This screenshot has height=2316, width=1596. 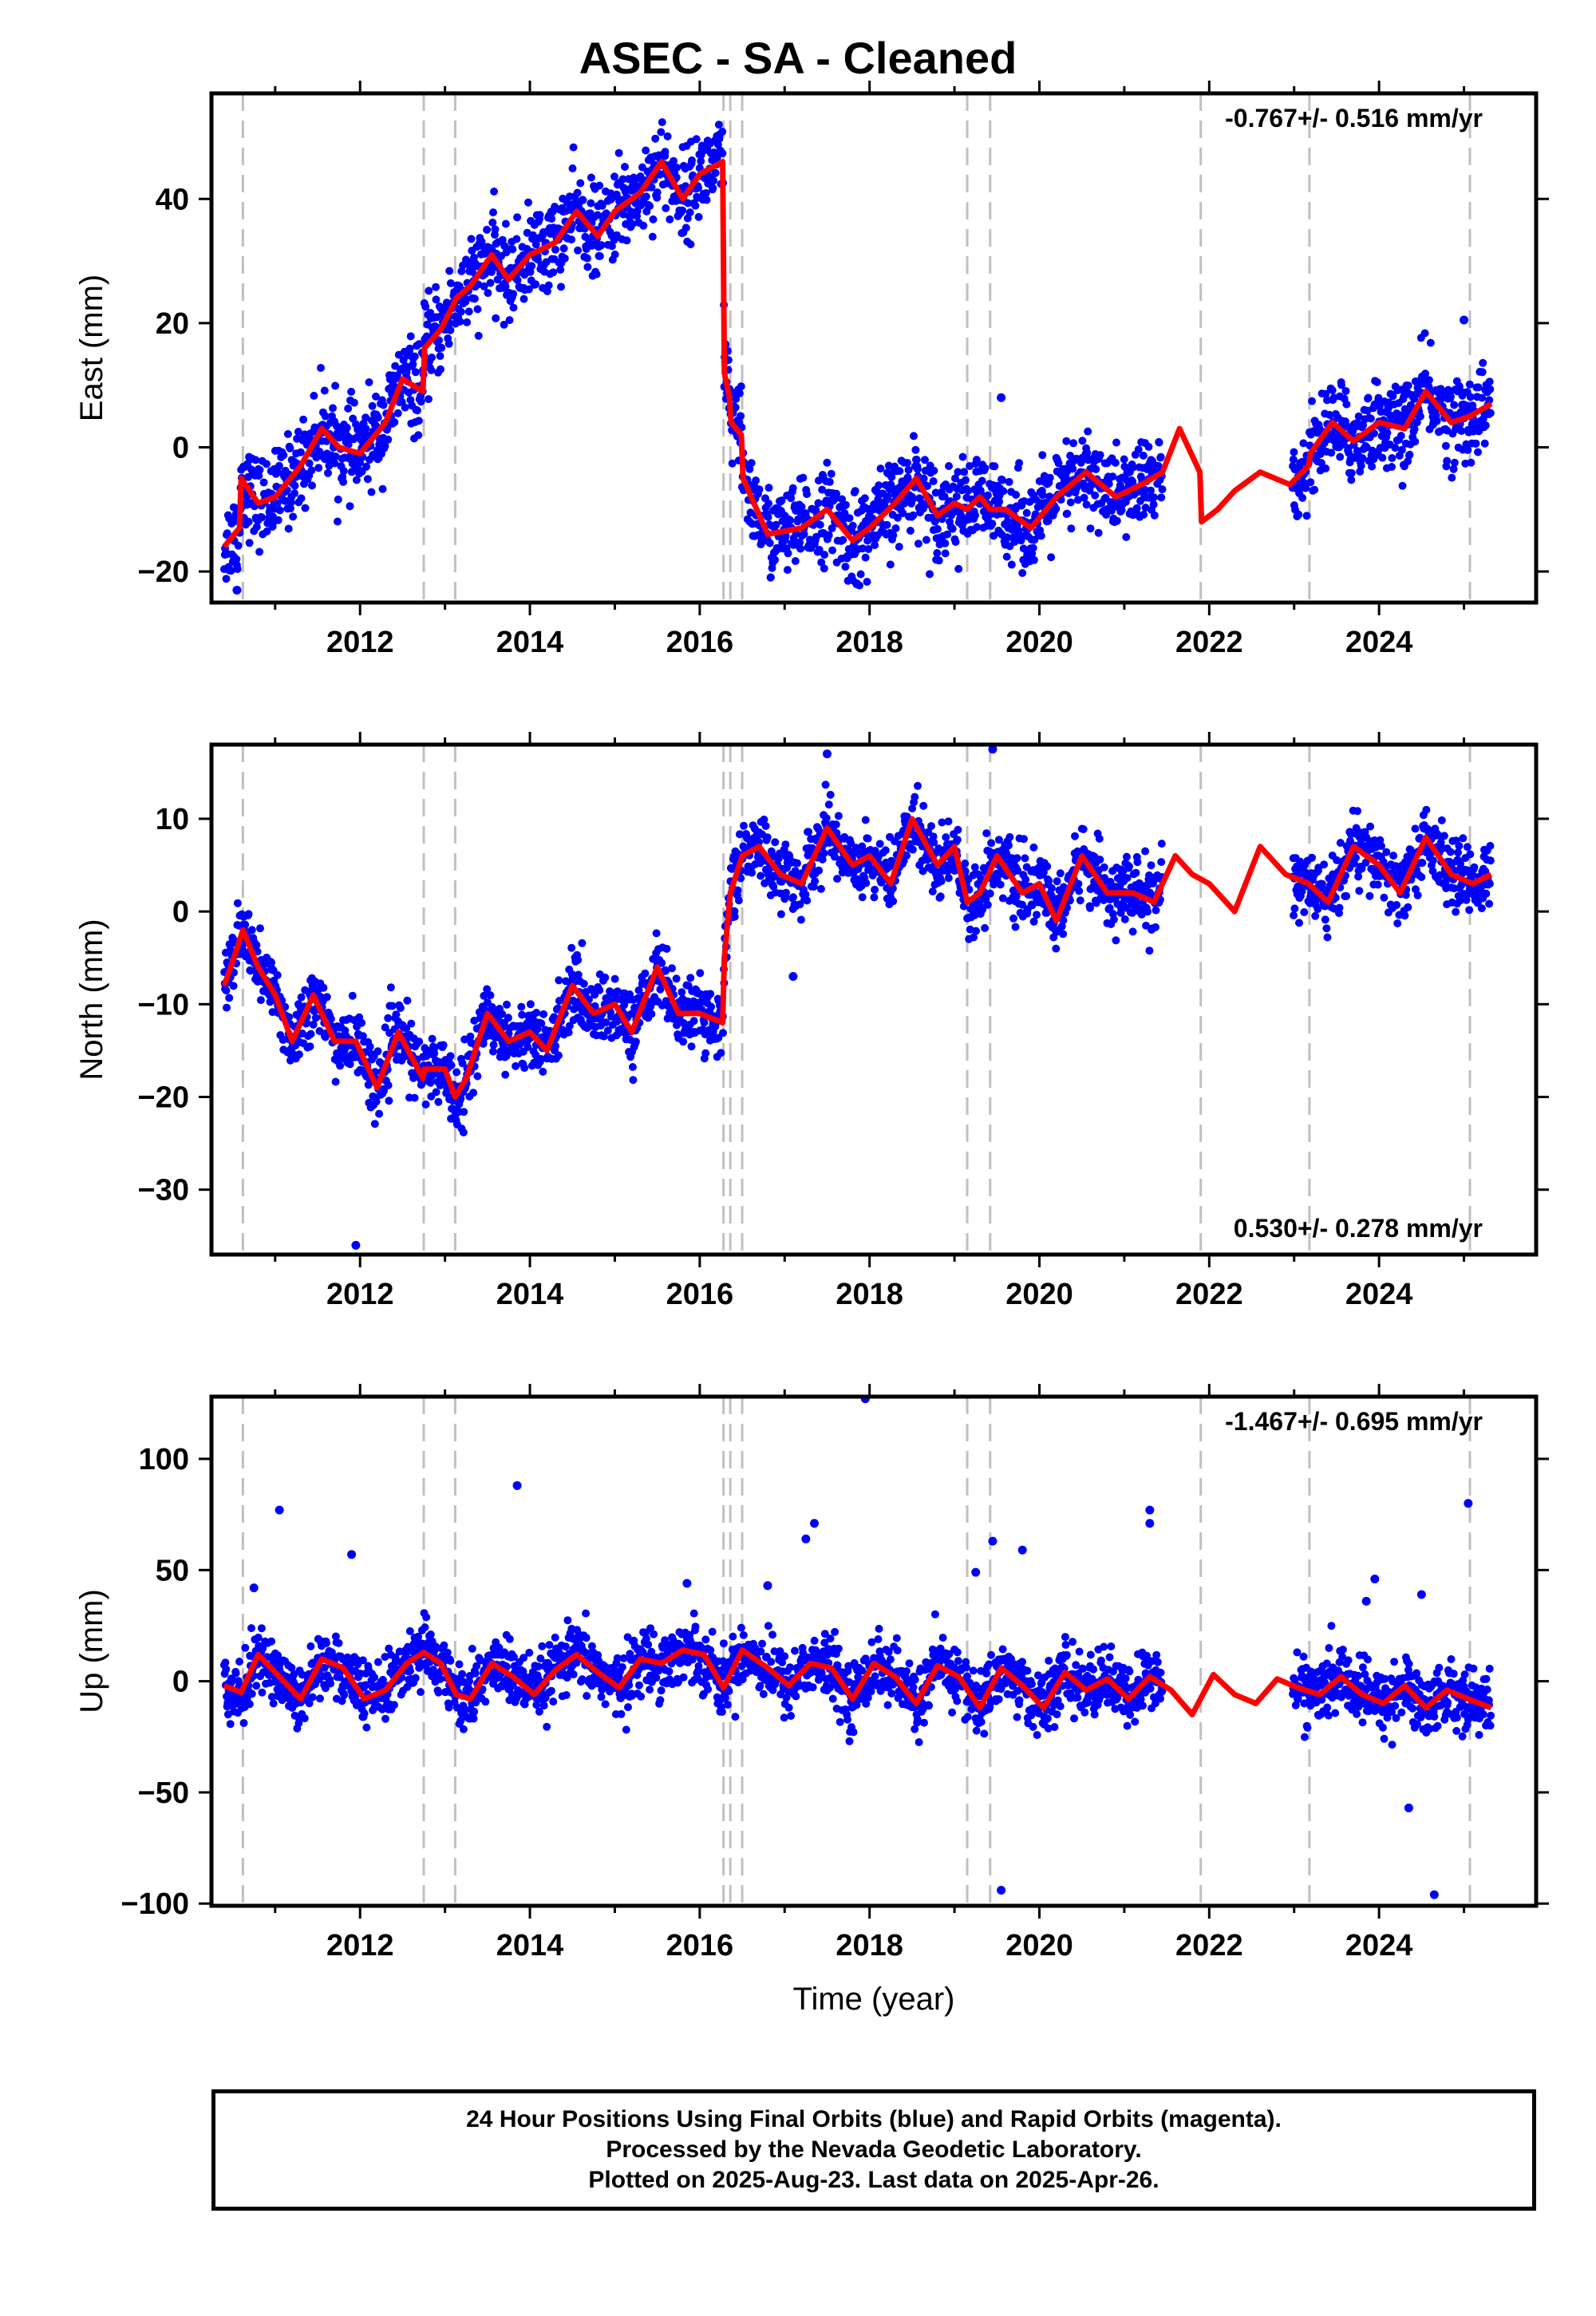 What do you see at coordinates (360, 642) in the screenshot?
I see `x-tick-label: 2012` at bounding box center [360, 642].